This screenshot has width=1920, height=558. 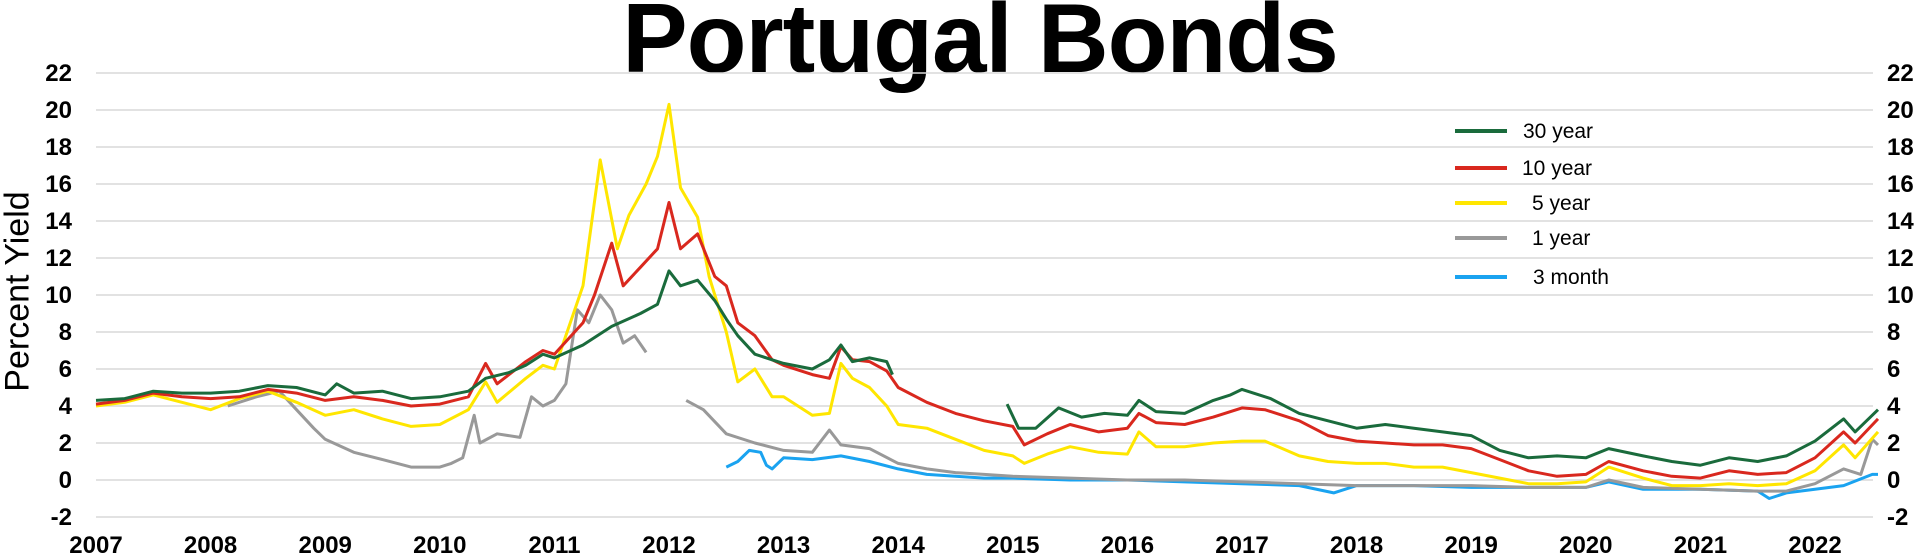 What do you see at coordinates (1900, 184) in the screenshot?
I see `y-tick-label-right: 16` at bounding box center [1900, 184].